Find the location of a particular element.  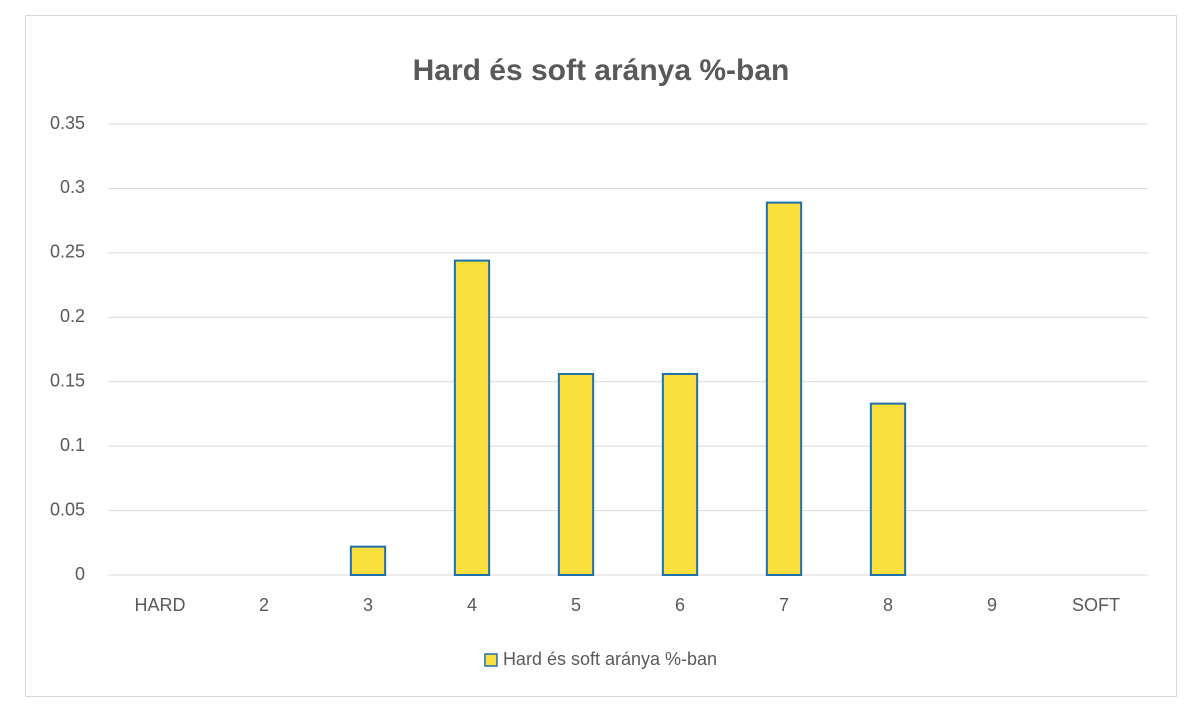

y-tick-label: 0.15 is located at coordinates (67, 380).